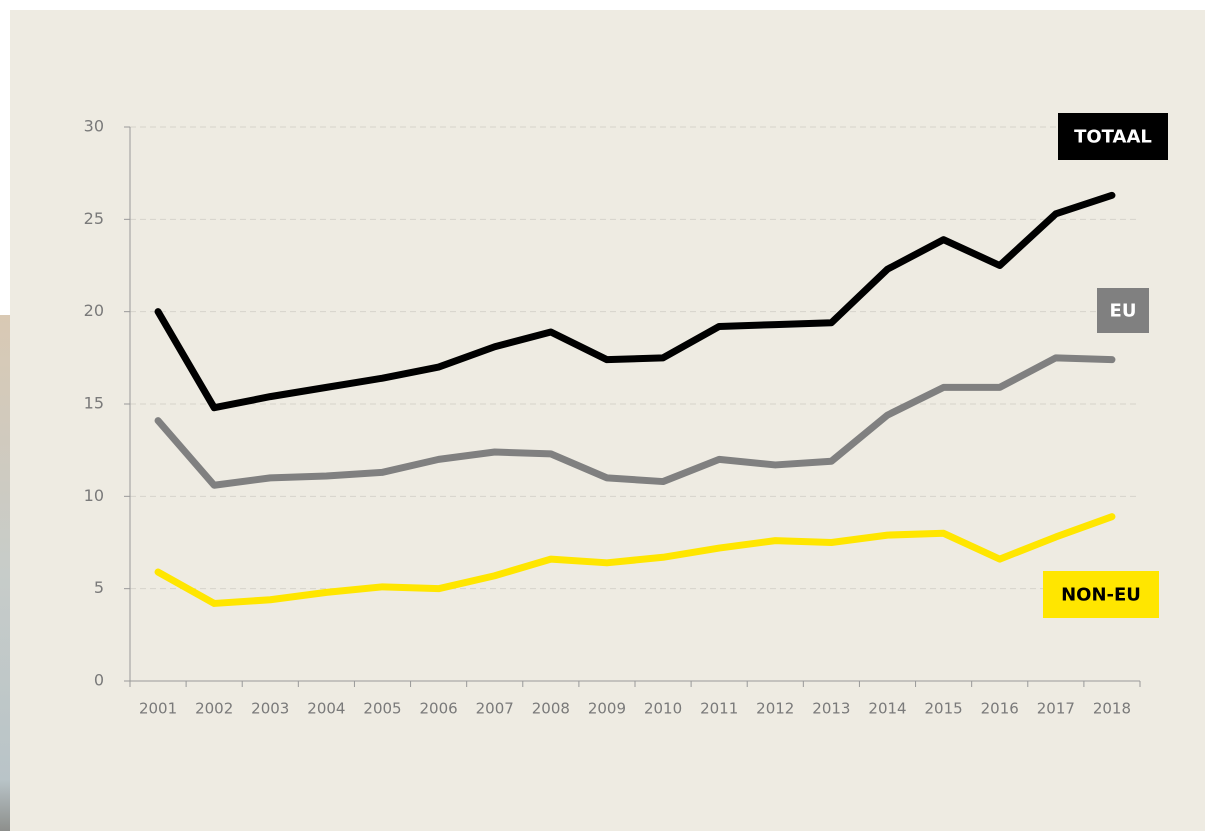 Image resolution: width=1205 pixels, height=831 pixels. Describe the element at coordinates (719, 709) in the screenshot. I see `x-tick-label: 2011` at that location.